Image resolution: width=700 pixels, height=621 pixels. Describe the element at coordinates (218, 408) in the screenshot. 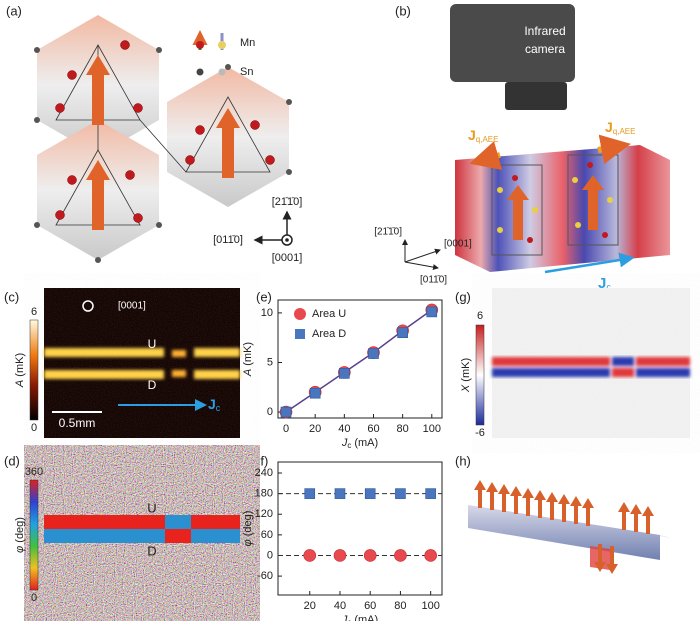

I see `subscript: c` at that location.